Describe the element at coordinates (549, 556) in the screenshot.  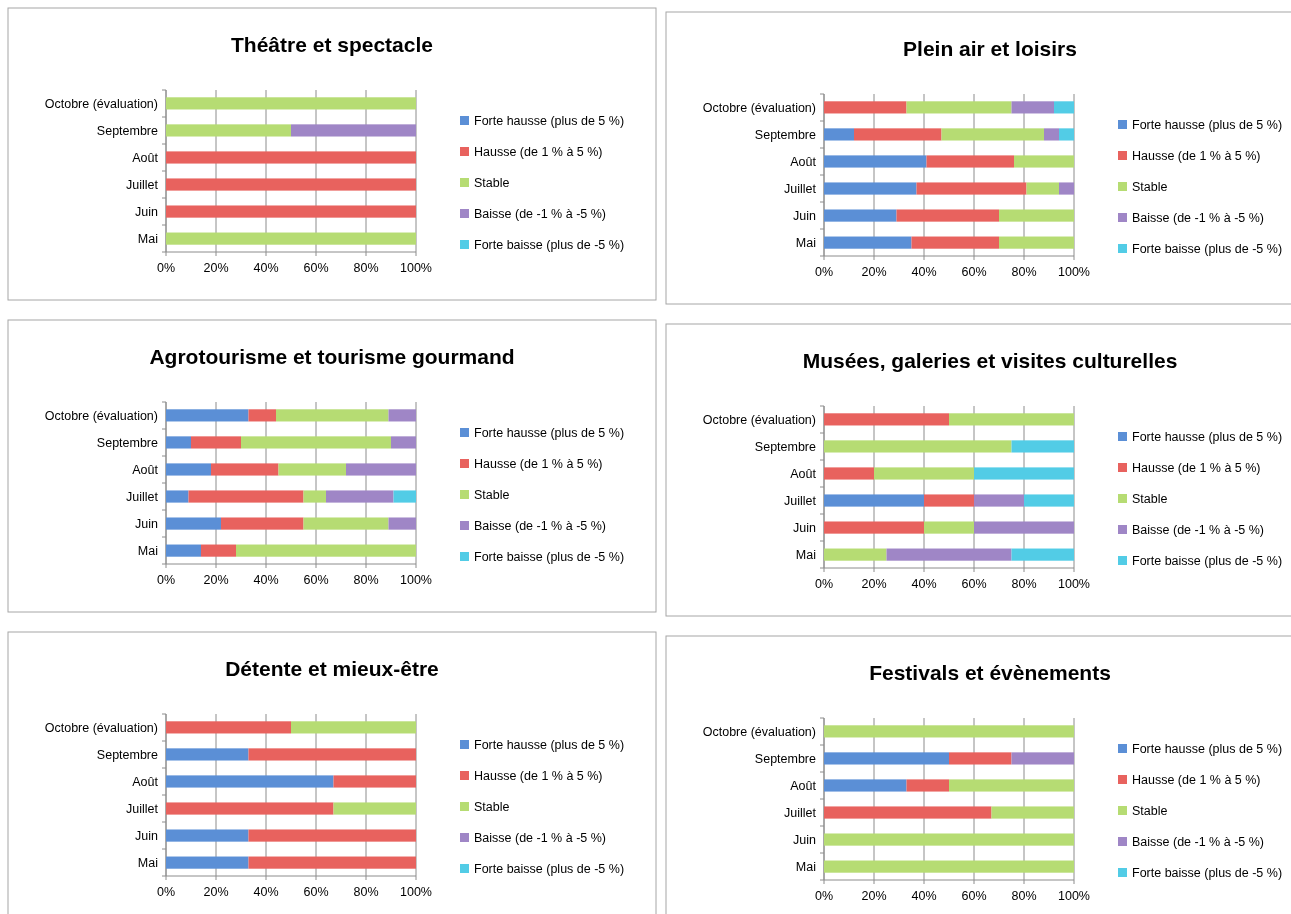
I see `legend-label: Forte baisse (plus de -5 %)` at that location.